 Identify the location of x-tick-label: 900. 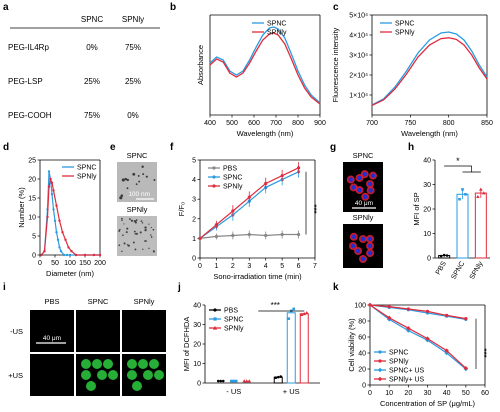
(320, 123).